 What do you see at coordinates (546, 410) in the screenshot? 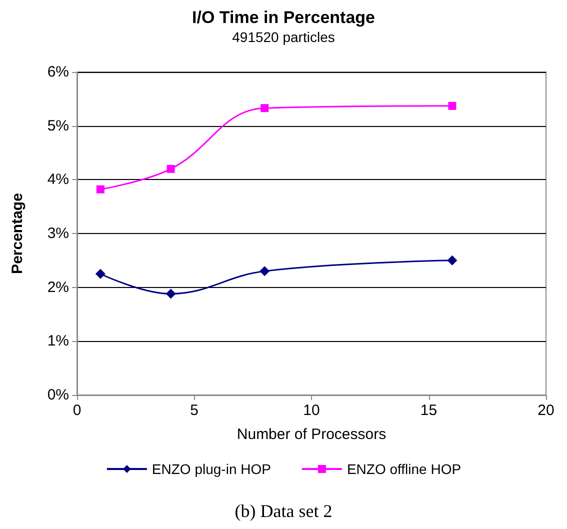
I see `x-tick-label: 20` at bounding box center [546, 410].